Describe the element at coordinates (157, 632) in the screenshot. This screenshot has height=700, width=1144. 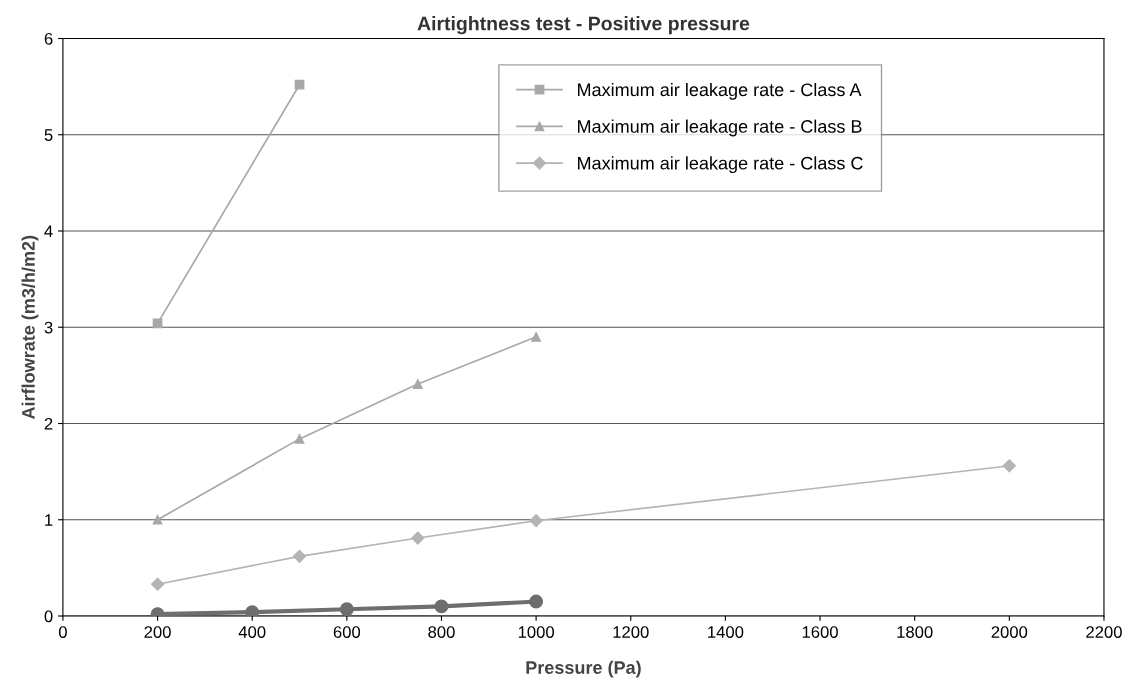
I see `x-tick-label: 200` at that location.